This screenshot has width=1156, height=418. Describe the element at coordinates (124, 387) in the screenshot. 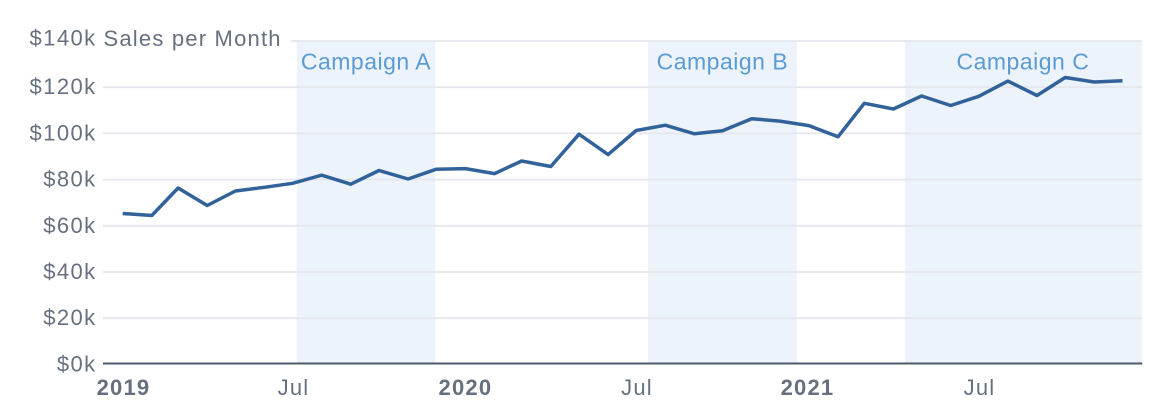

I see `svg-text: 2019` at that location.